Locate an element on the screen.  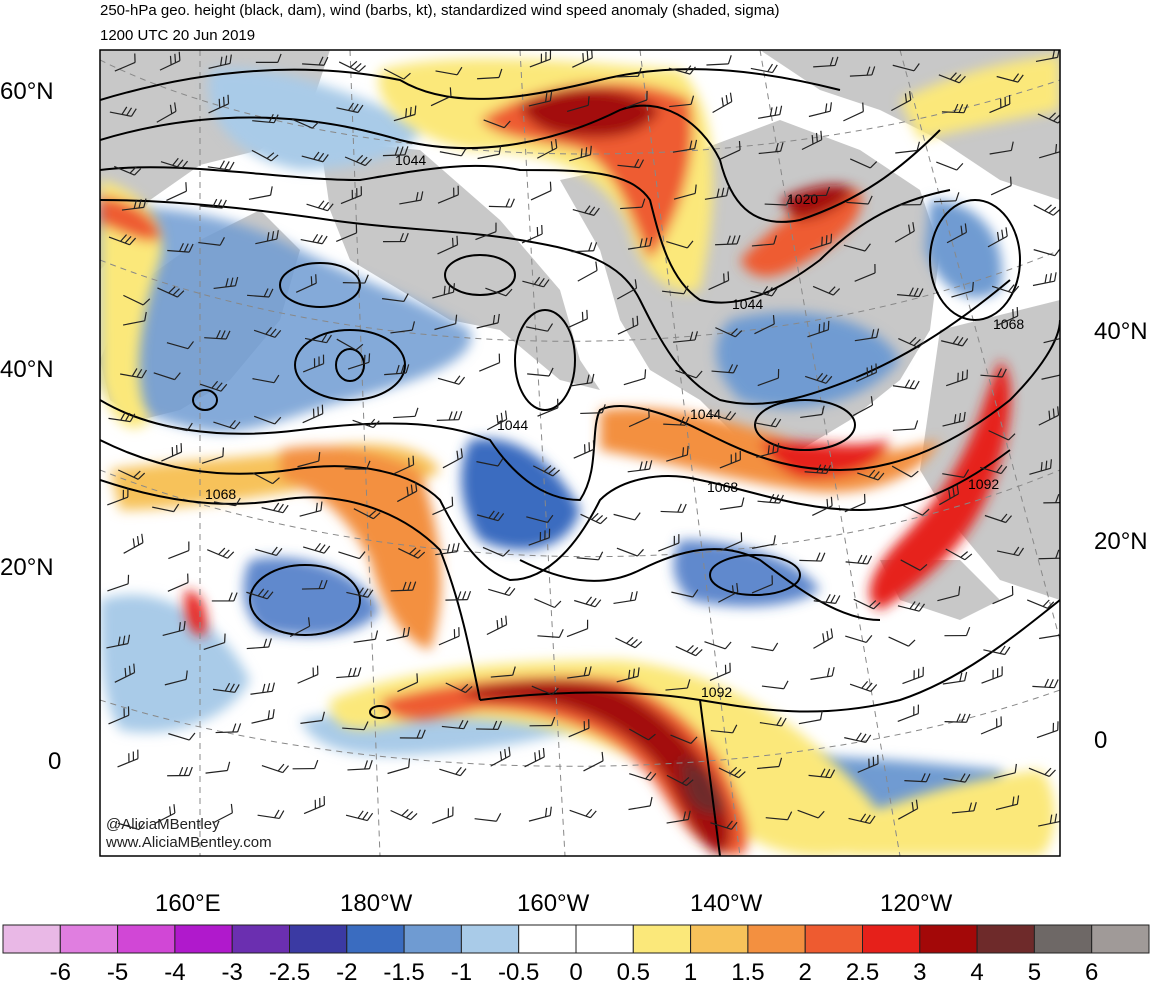
colorbar-label: 3 is located at coordinates (919, 970).